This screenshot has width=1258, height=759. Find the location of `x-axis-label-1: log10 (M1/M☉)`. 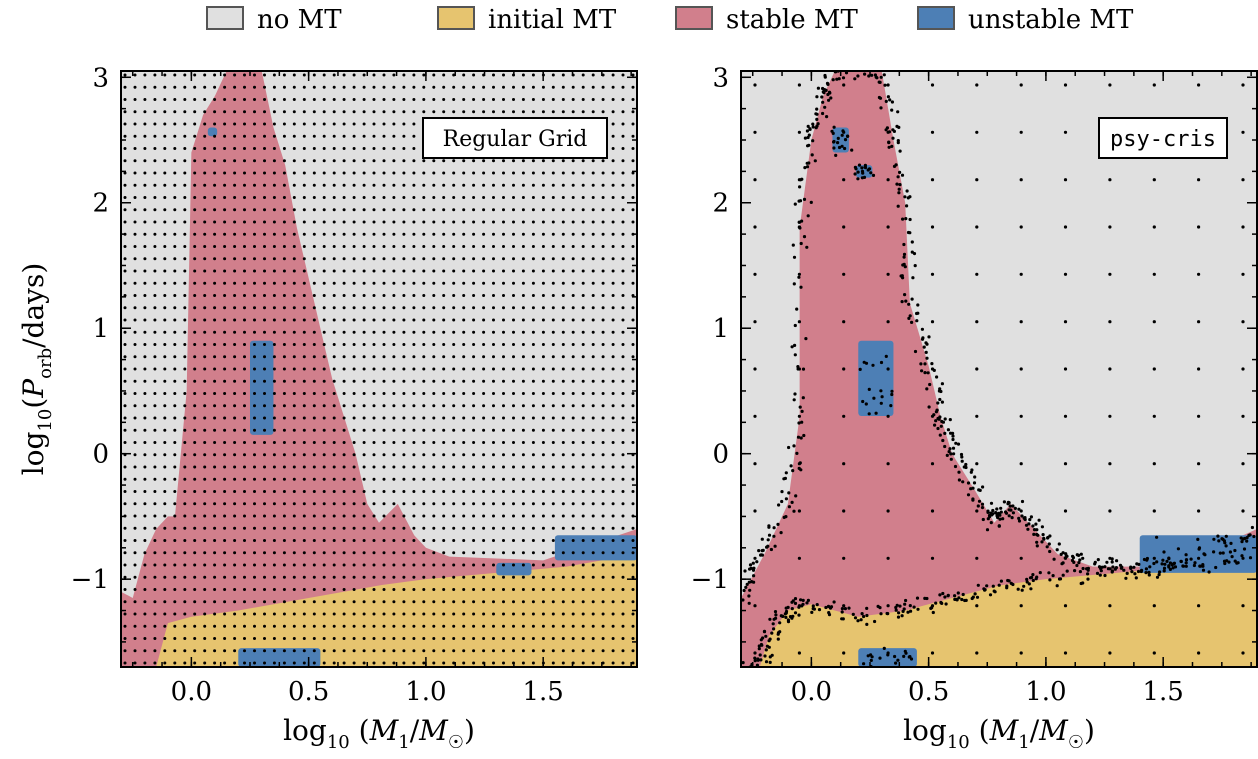

x-axis-label-1: log10 (M1/M☉) is located at coordinates (999, 733).